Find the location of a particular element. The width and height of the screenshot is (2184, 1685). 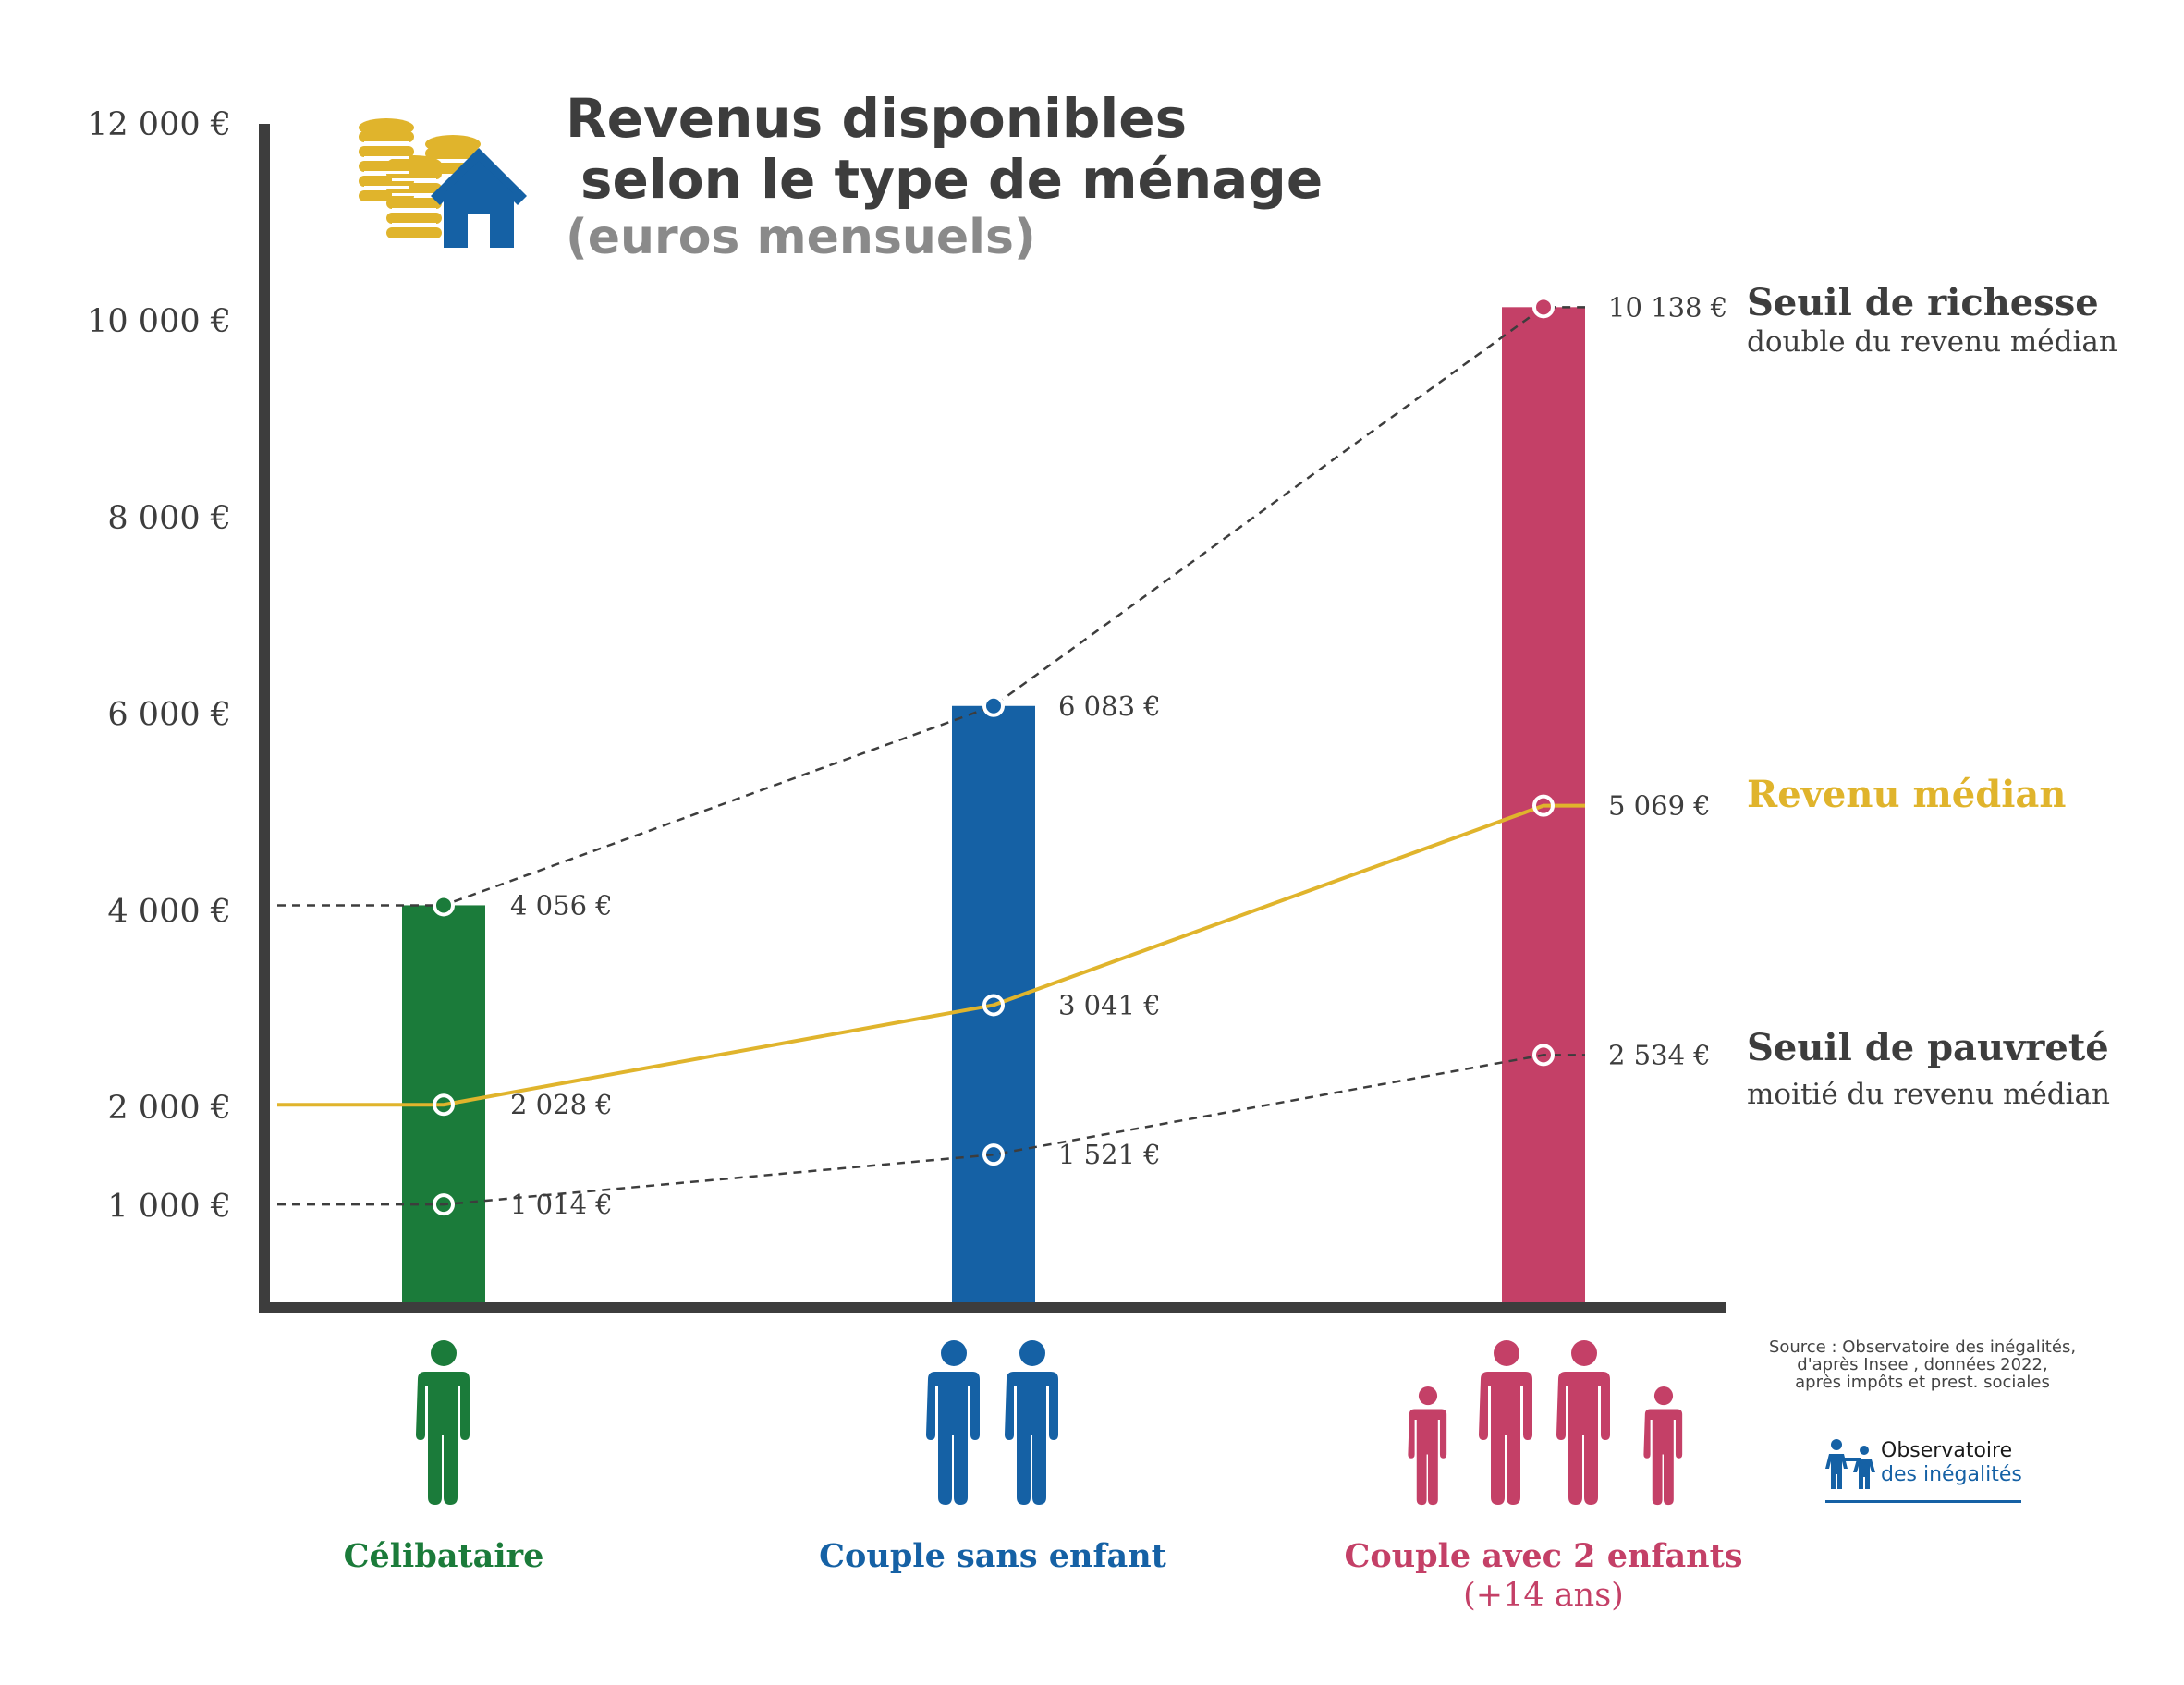

y-tick-label: 10 000 € is located at coordinates (159, 321).